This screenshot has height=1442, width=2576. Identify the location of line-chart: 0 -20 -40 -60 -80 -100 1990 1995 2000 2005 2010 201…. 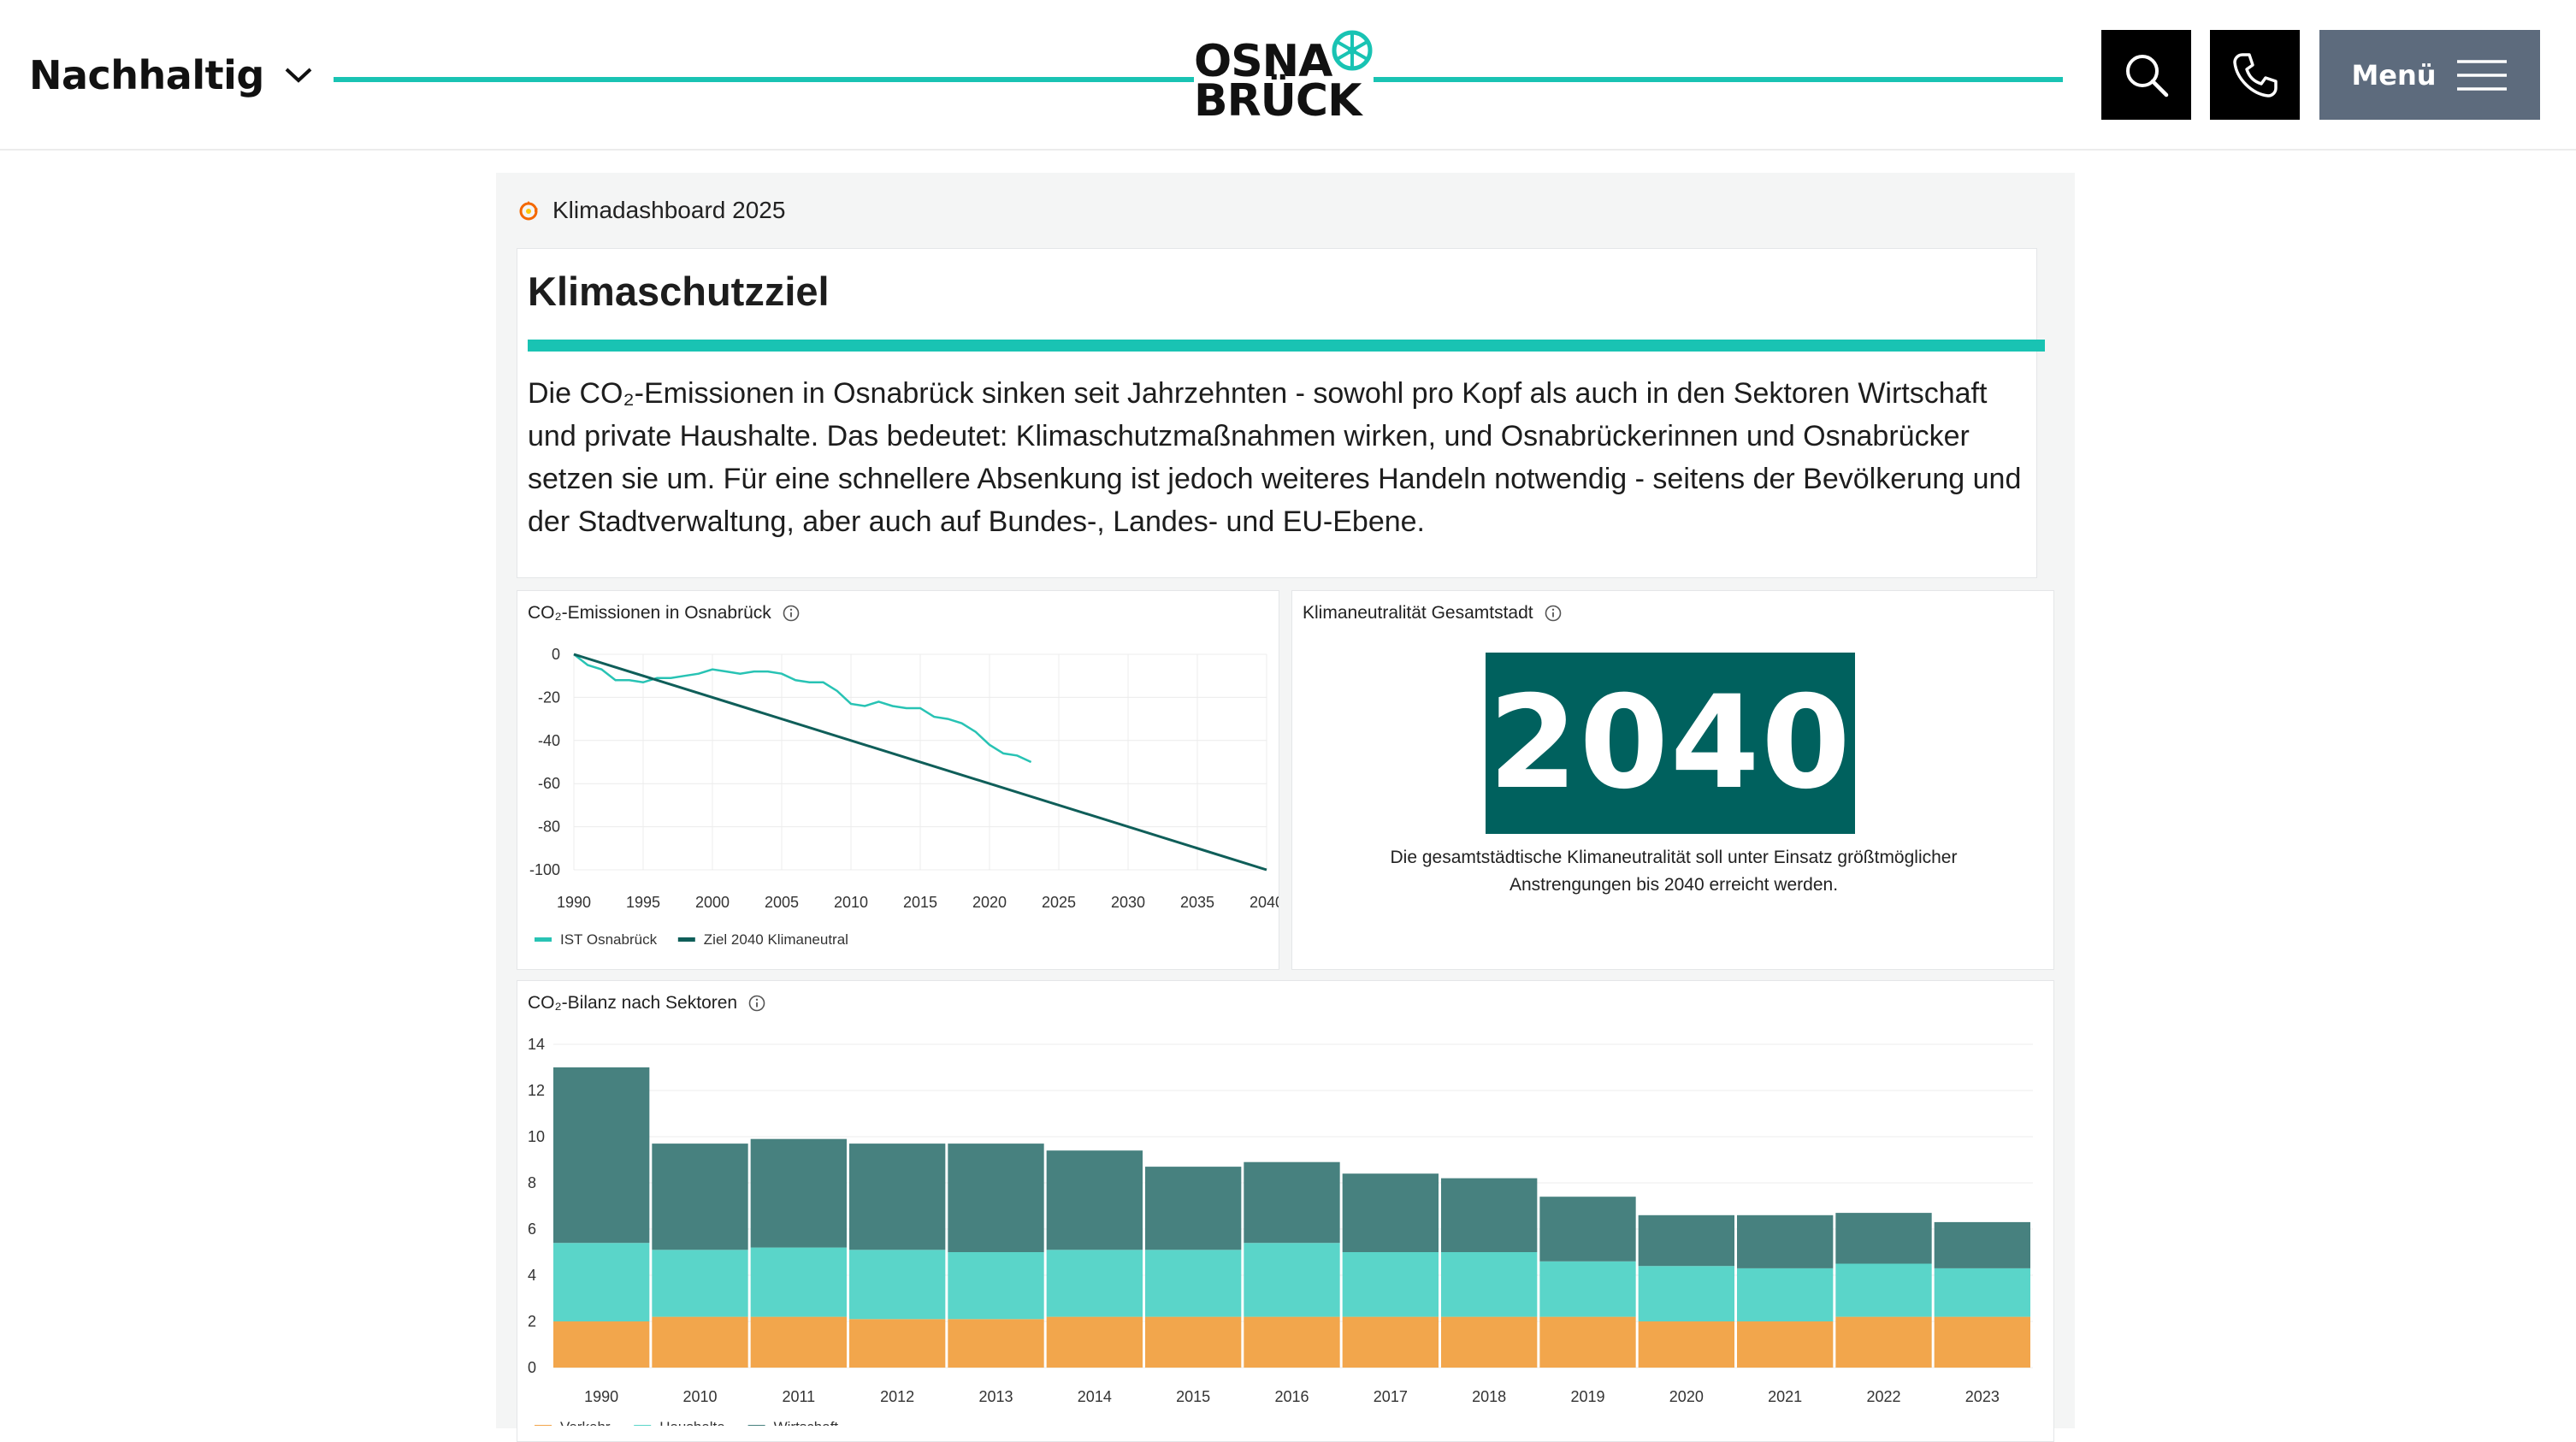
(904, 797).